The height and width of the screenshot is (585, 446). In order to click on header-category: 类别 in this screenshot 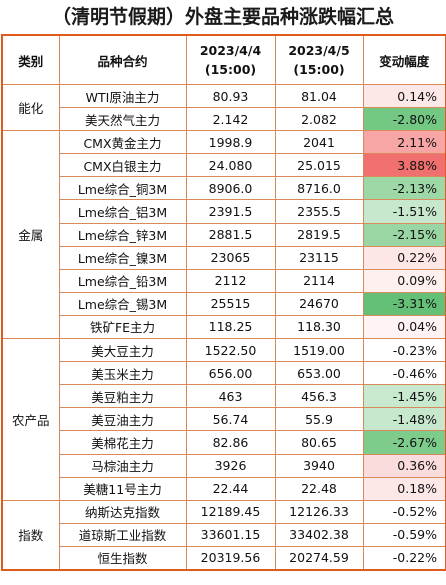, I will do `click(30, 60)`.